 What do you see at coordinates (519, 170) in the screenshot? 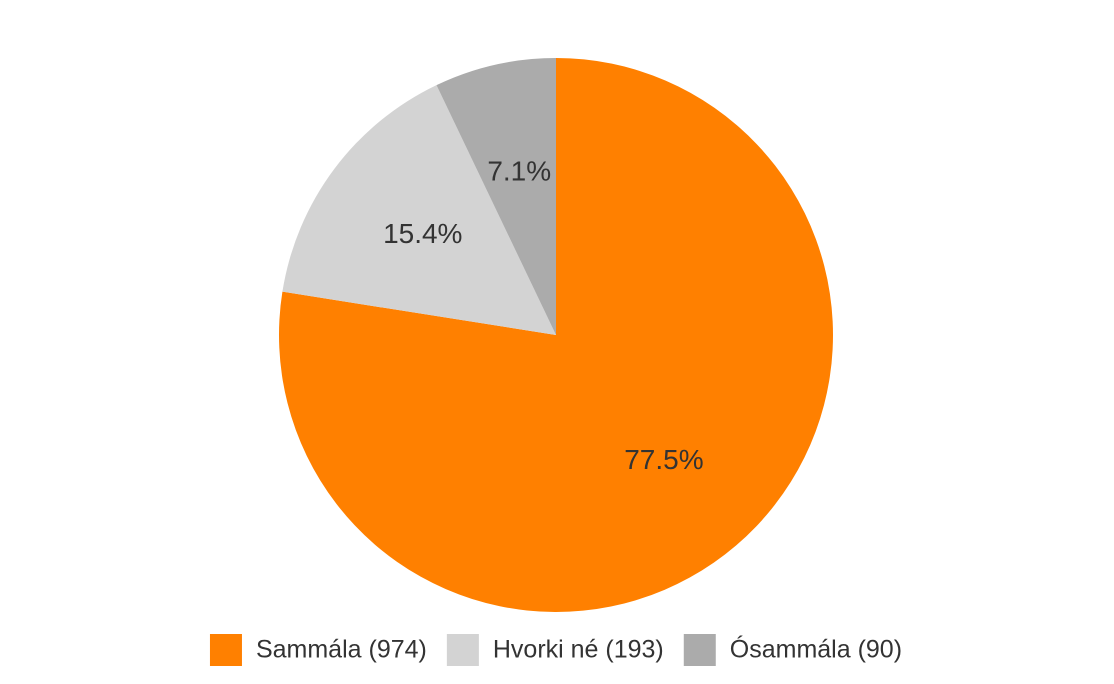
I see `data-label: 7.1%` at bounding box center [519, 170].